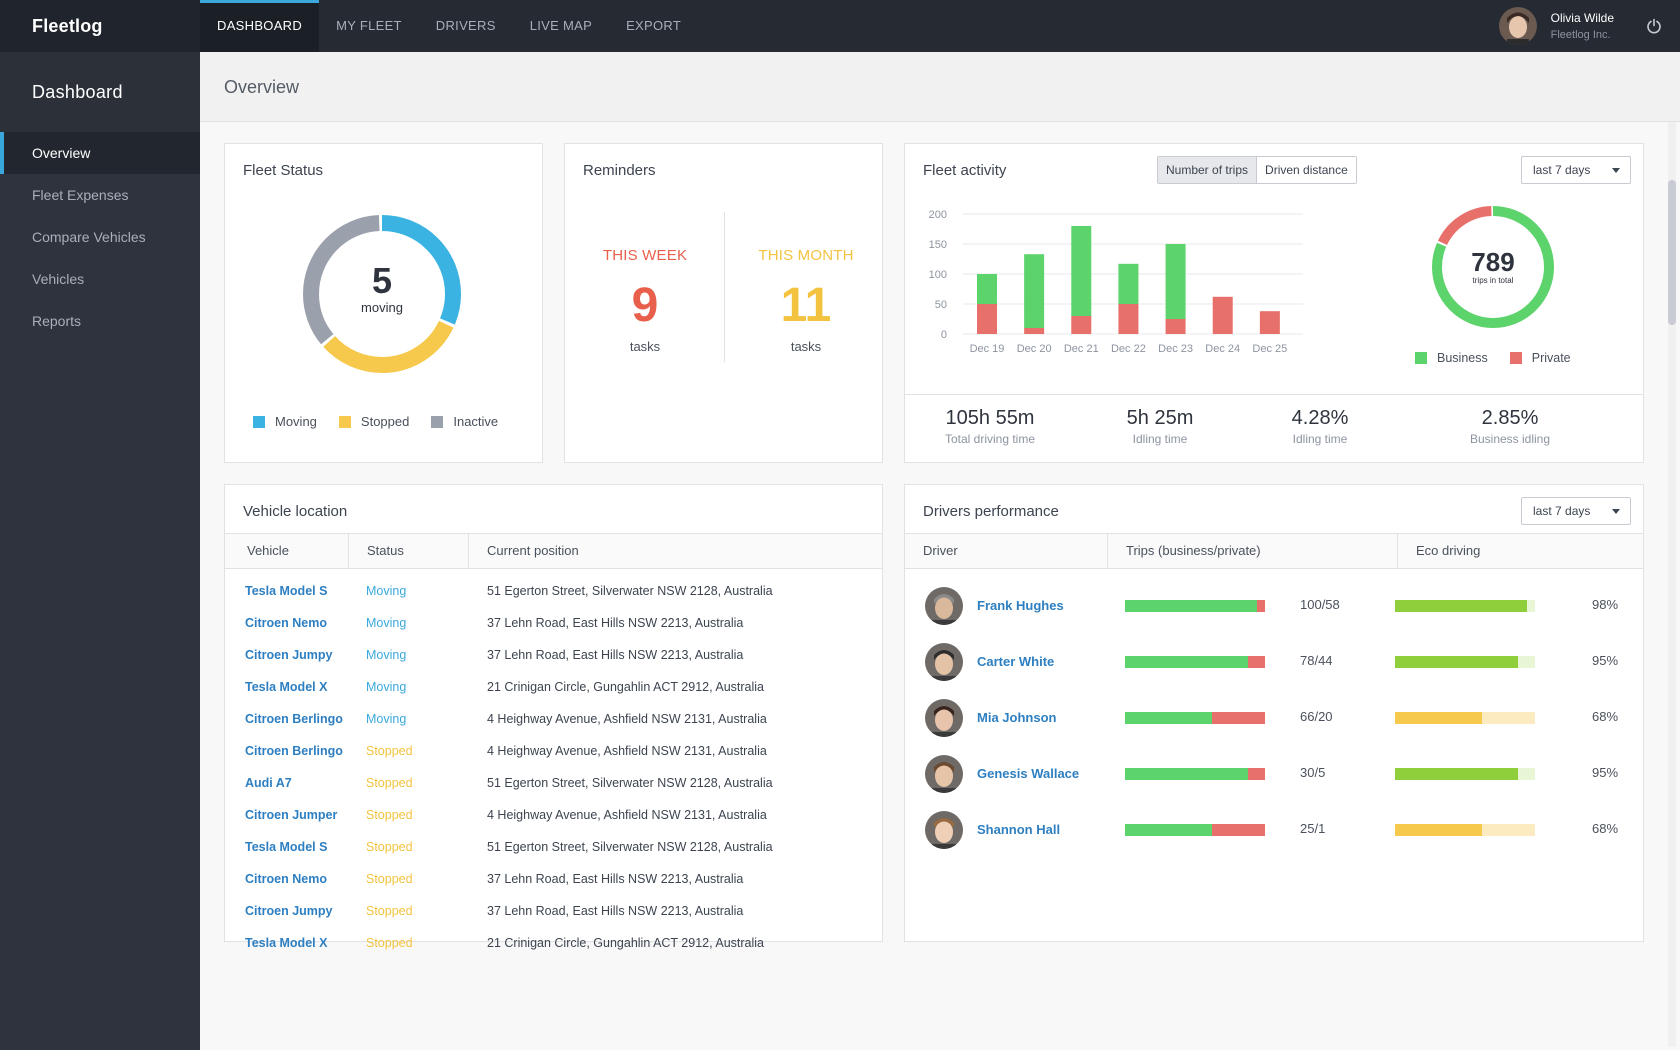 The height and width of the screenshot is (1050, 1680). Describe the element at coordinates (89, 237) in the screenshot. I see `sidebar-item-compare-vehicles: Compare Vehicles` at that location.